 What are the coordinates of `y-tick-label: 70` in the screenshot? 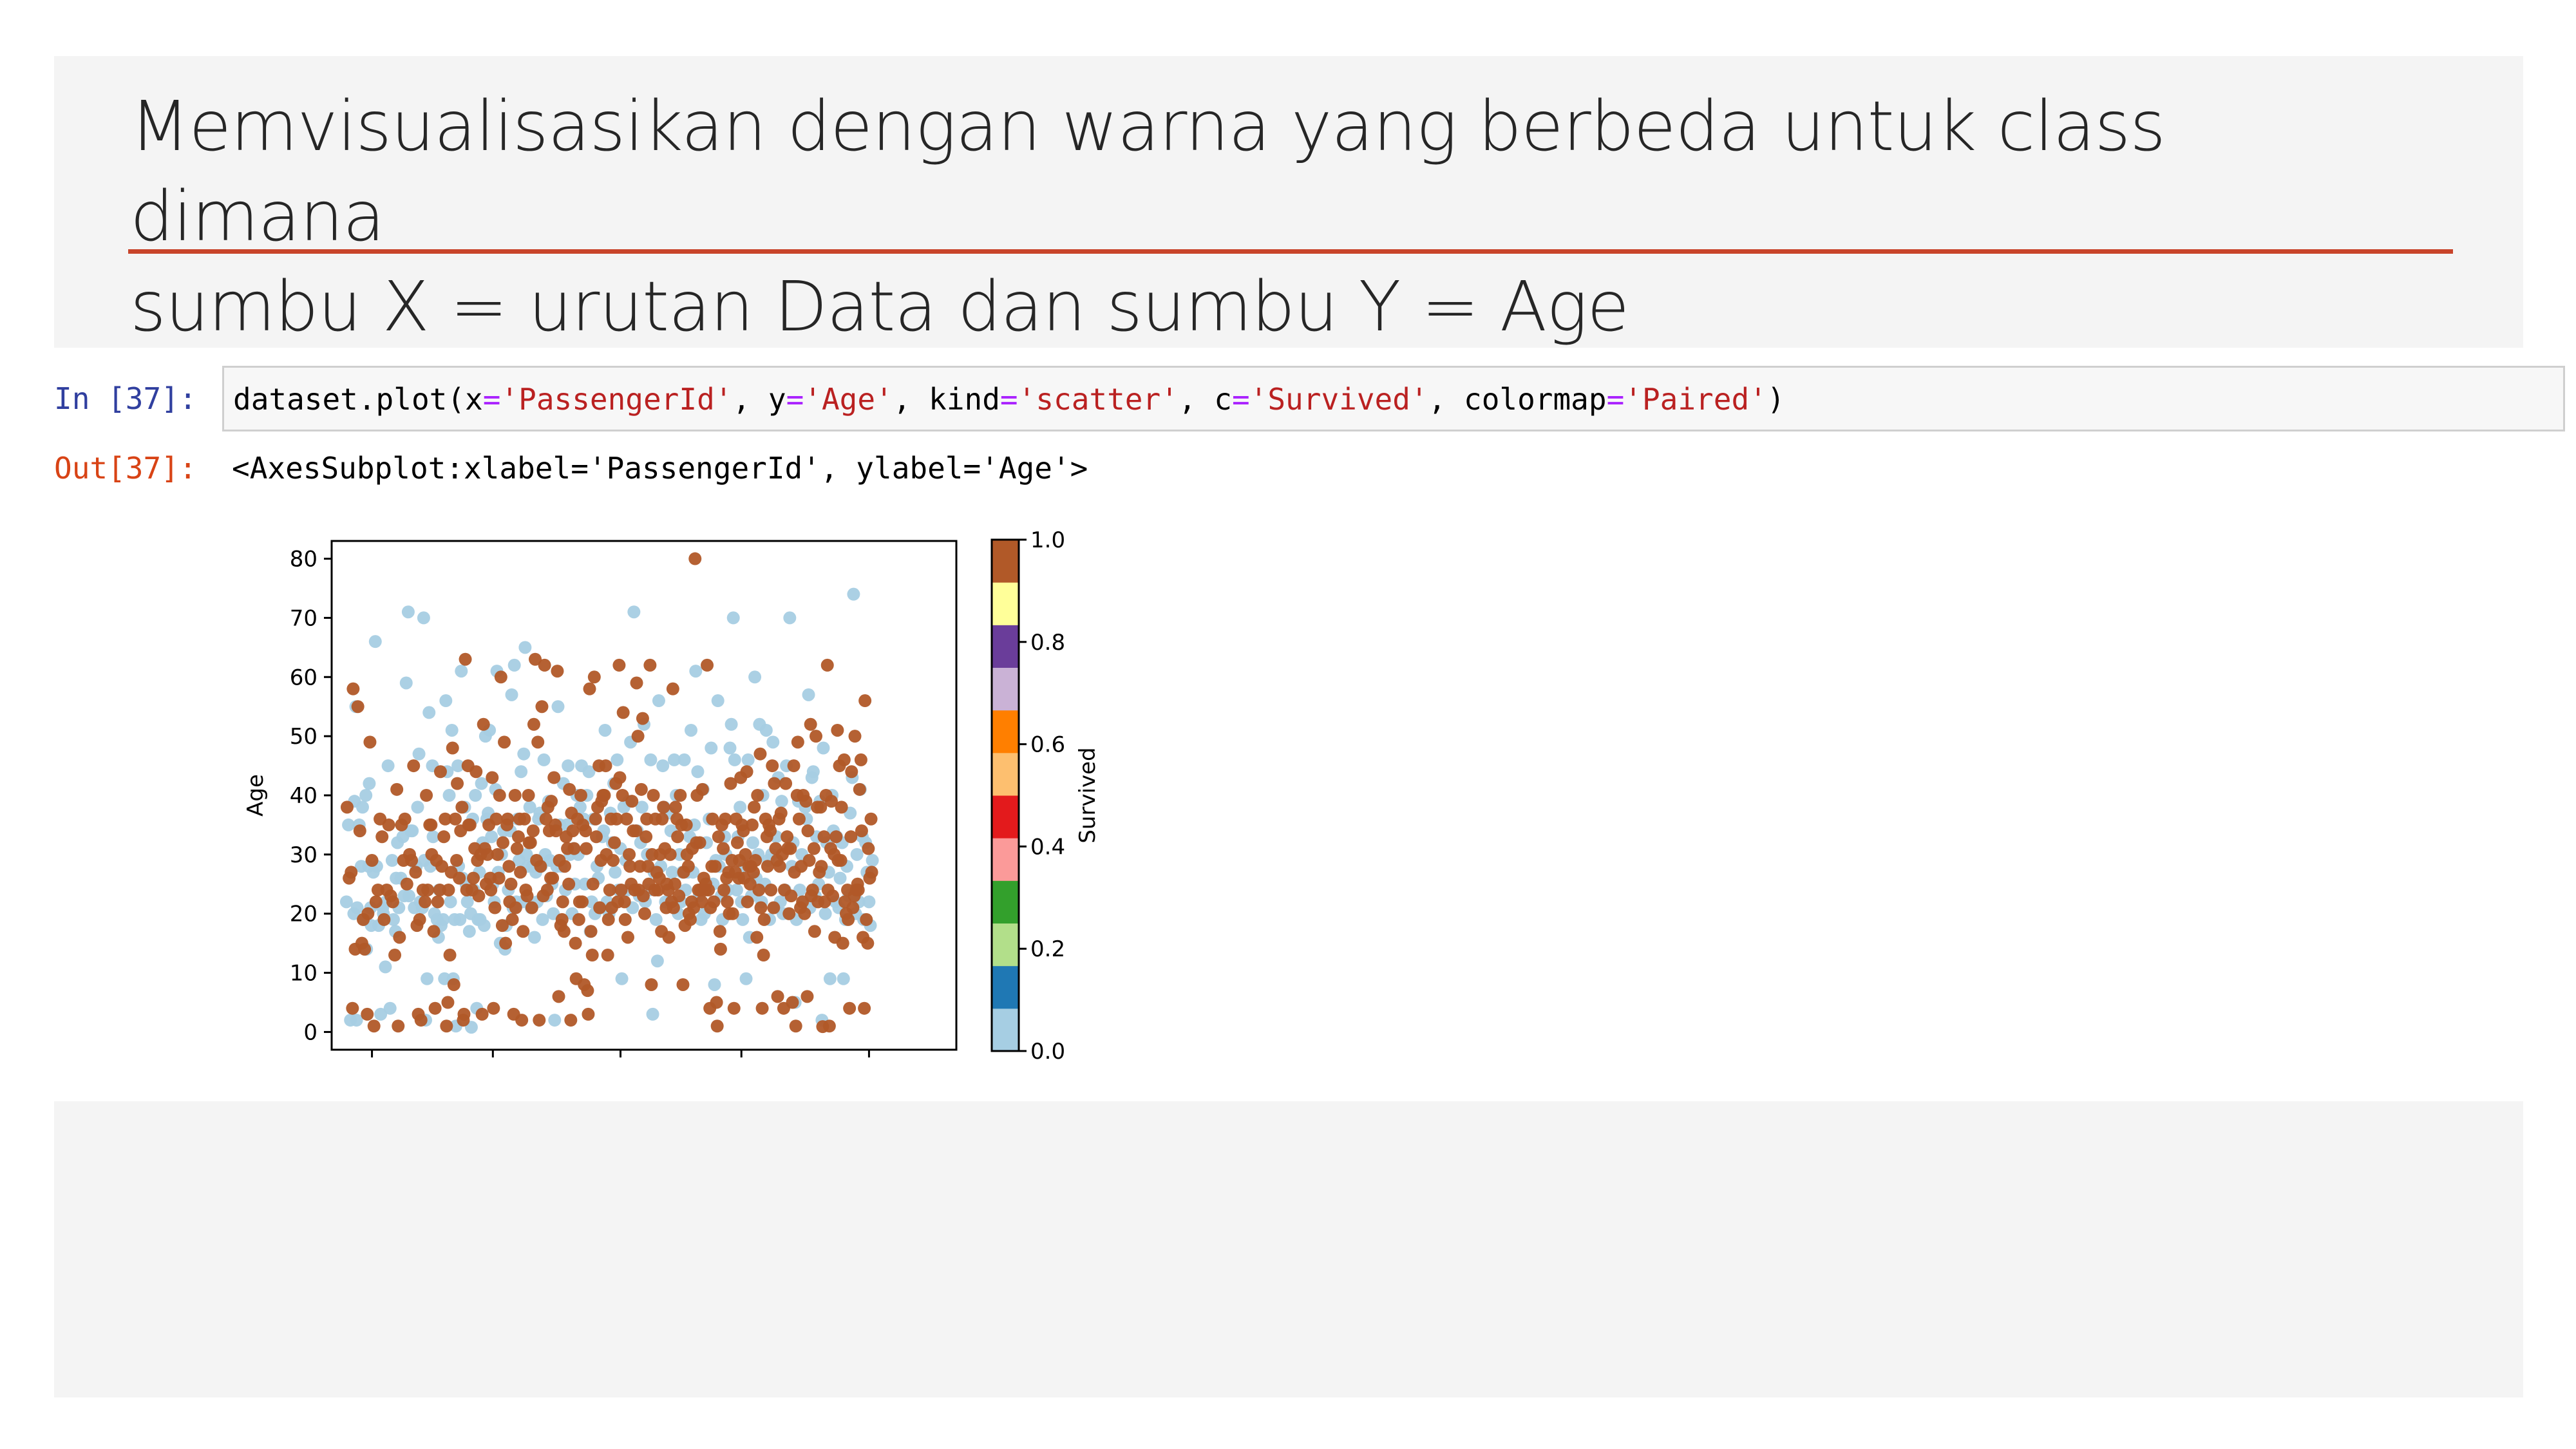 It's located at (303, 618).